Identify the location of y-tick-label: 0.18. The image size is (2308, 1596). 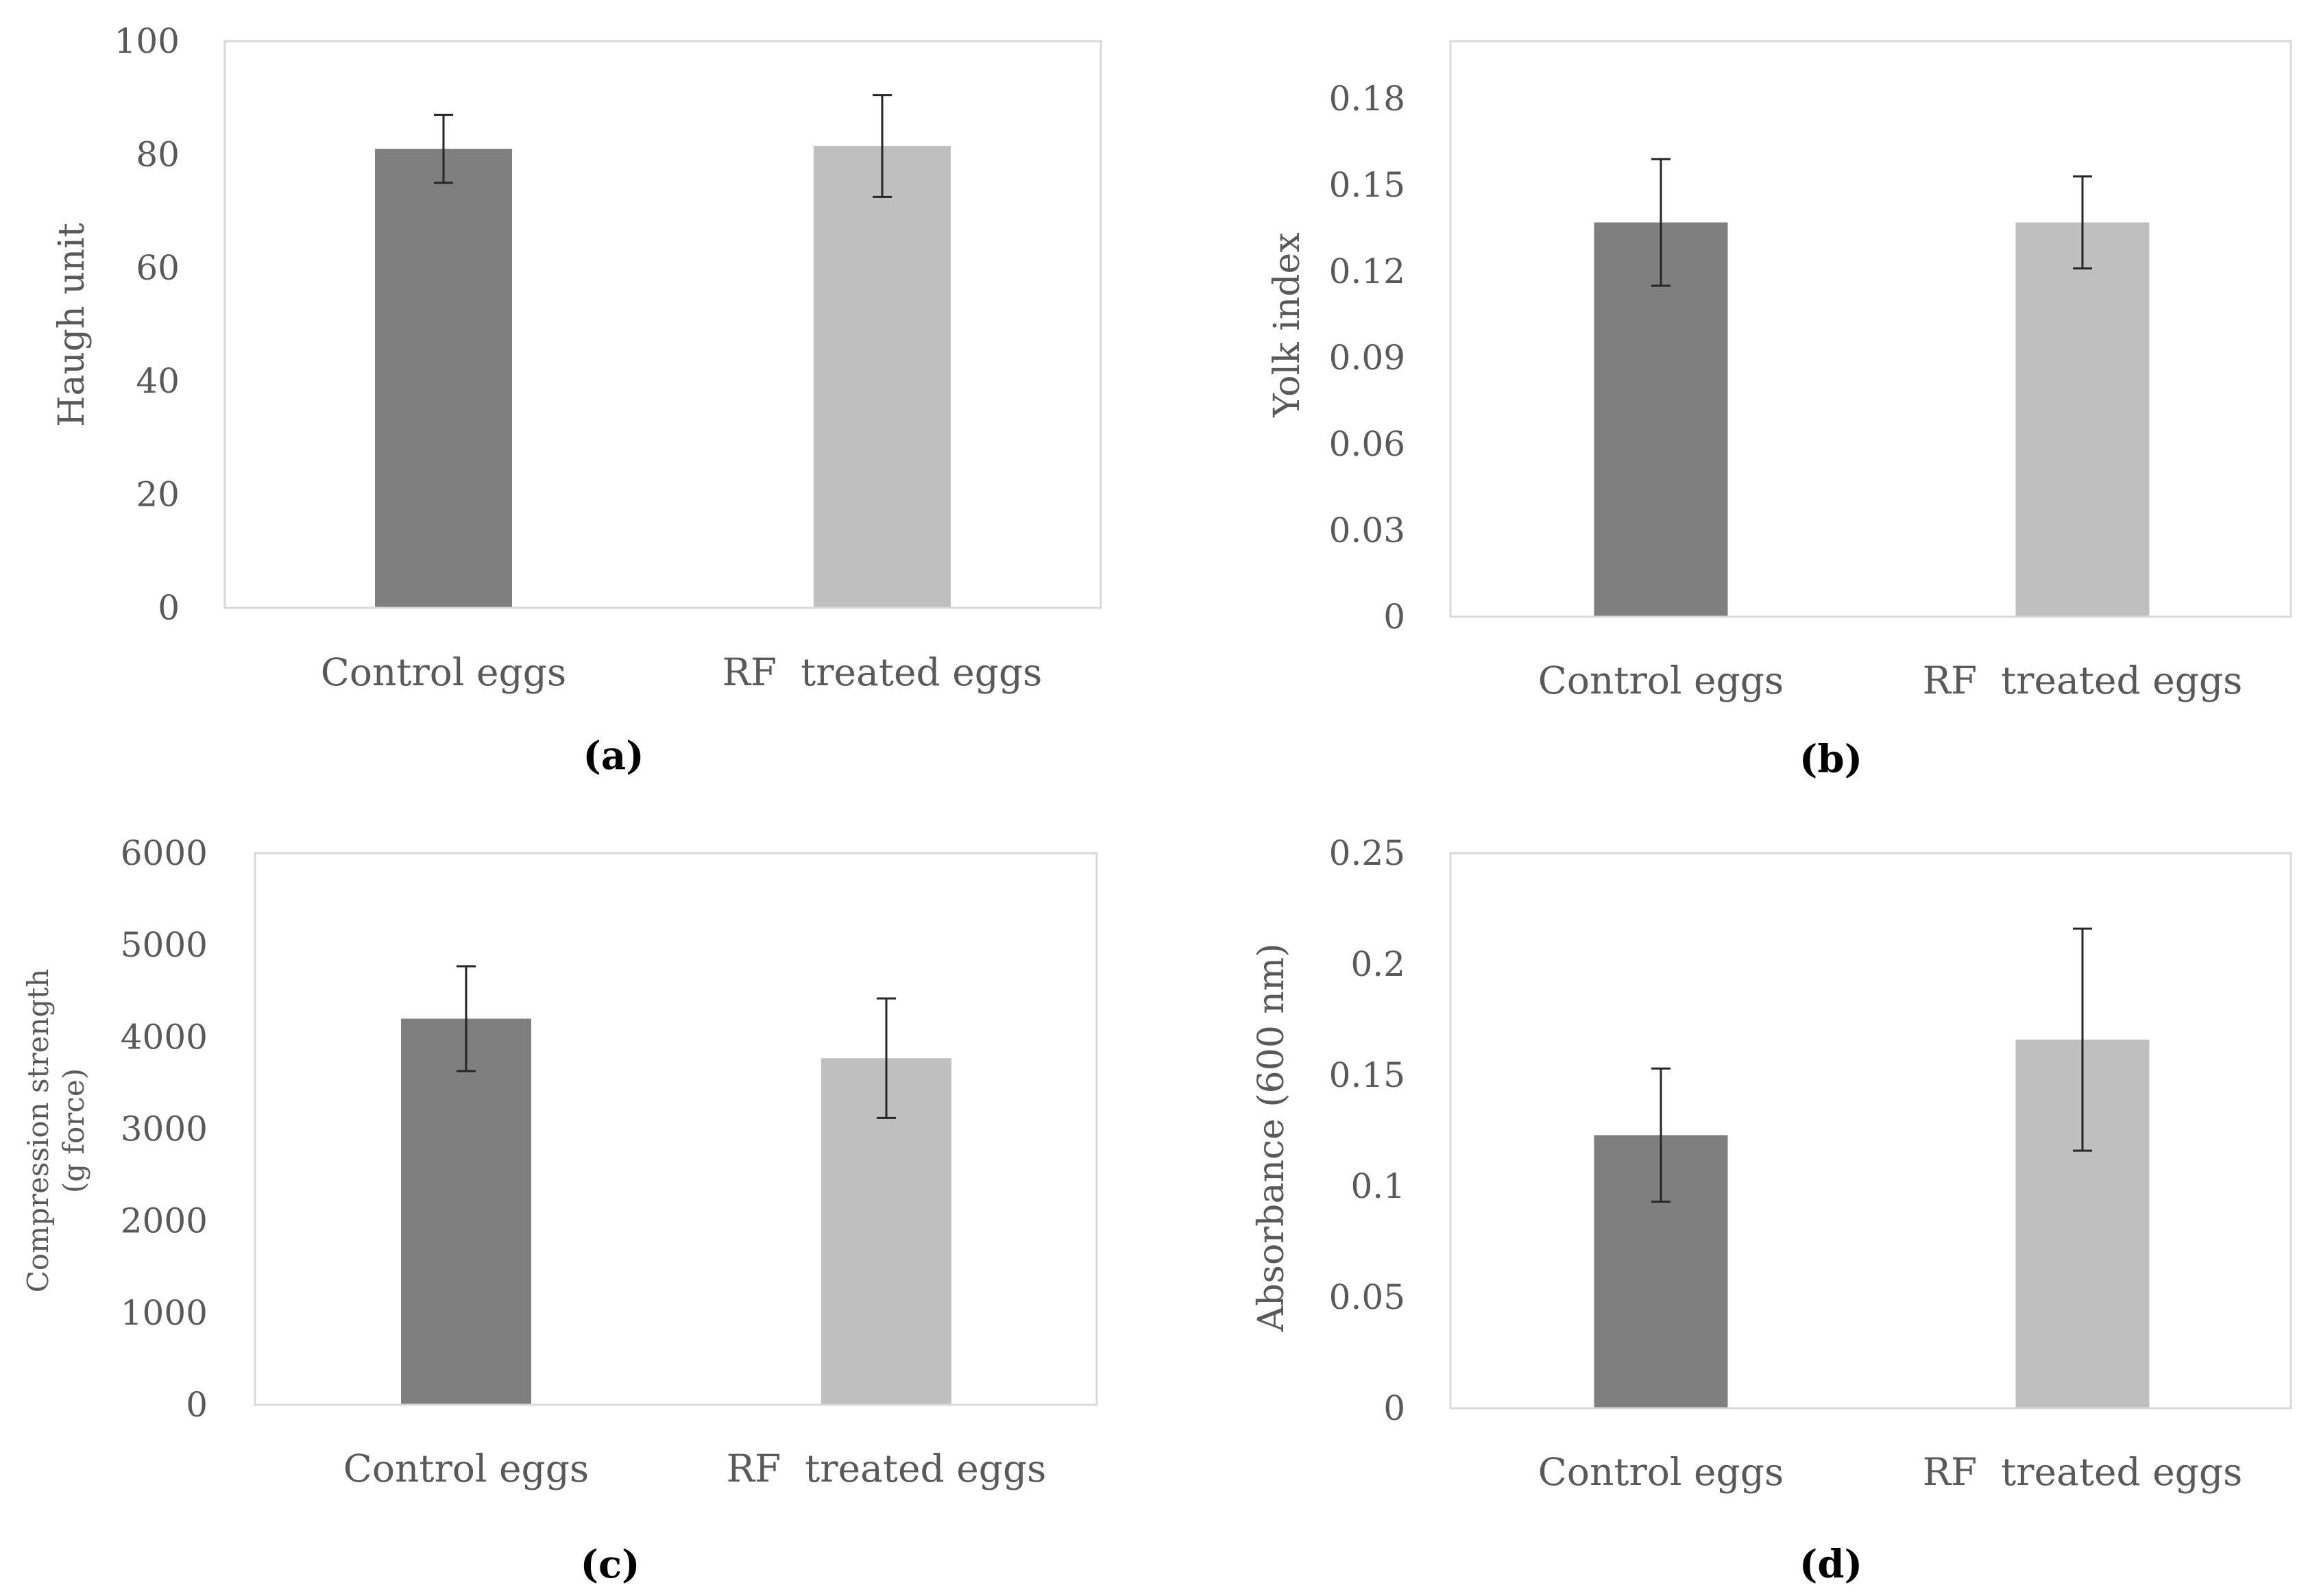
(1367, 99).